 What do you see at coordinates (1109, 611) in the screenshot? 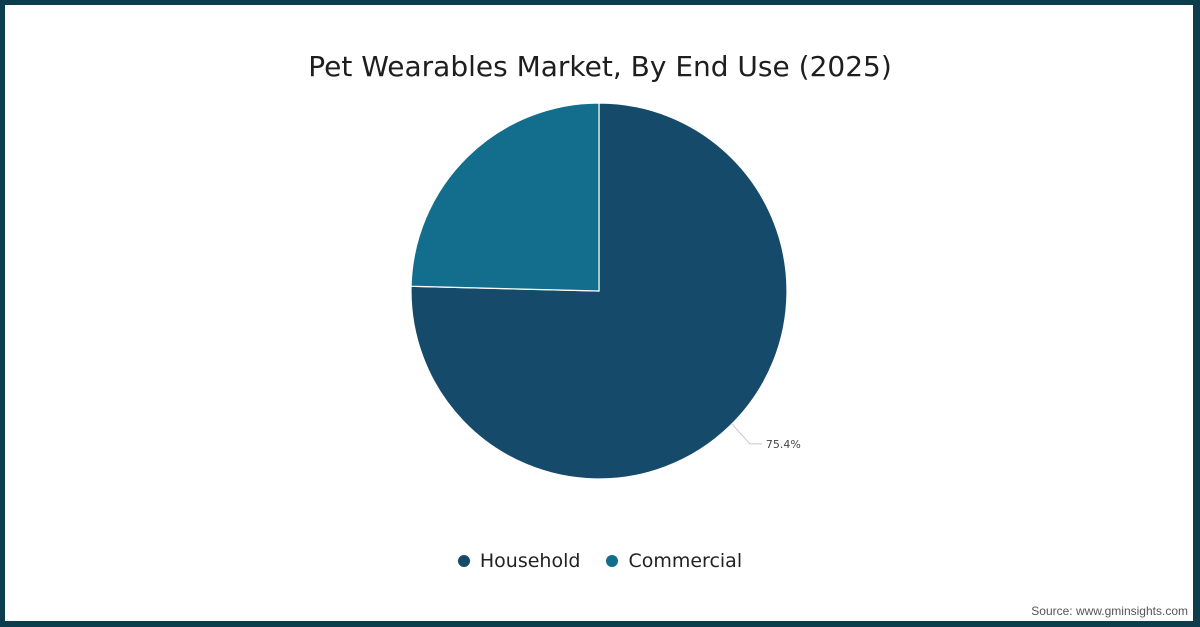
I see `source-text: Source: www.gminsights.com` at bounding box center [1109, 611].